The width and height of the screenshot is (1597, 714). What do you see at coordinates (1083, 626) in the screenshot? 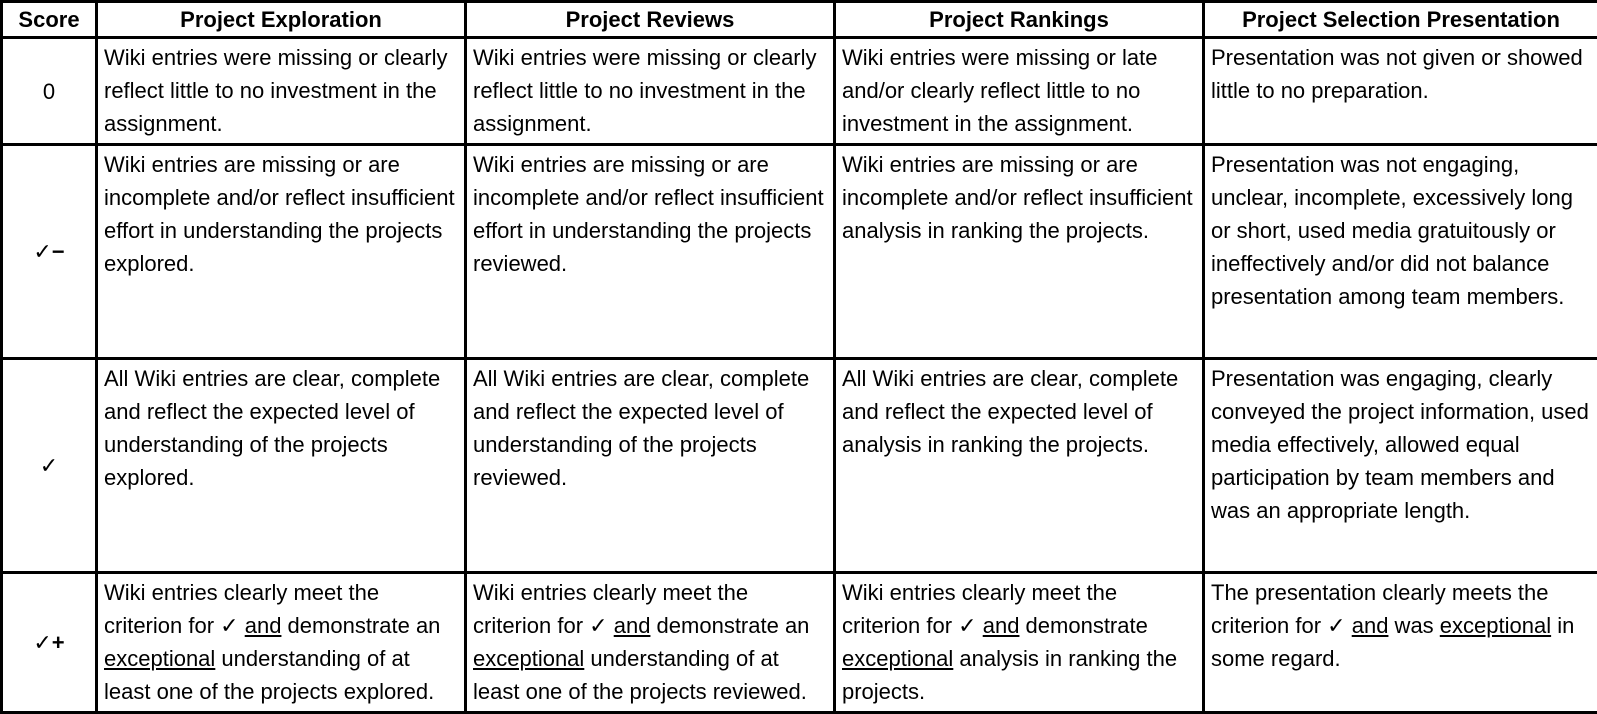
I see `criterion-text: demonstrate` at bounding box center [1083, 626].